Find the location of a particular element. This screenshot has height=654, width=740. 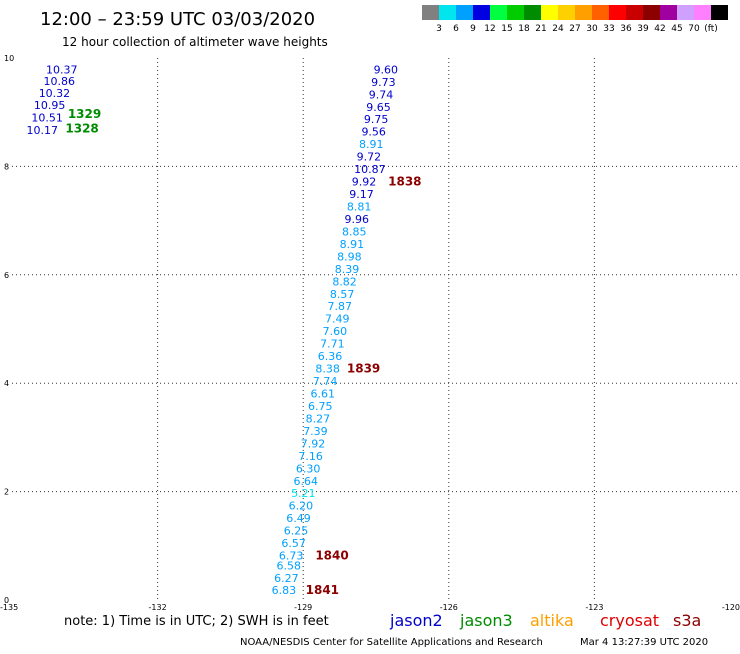

wave-height-point: 6.83 is located at coordinates (284, 590).